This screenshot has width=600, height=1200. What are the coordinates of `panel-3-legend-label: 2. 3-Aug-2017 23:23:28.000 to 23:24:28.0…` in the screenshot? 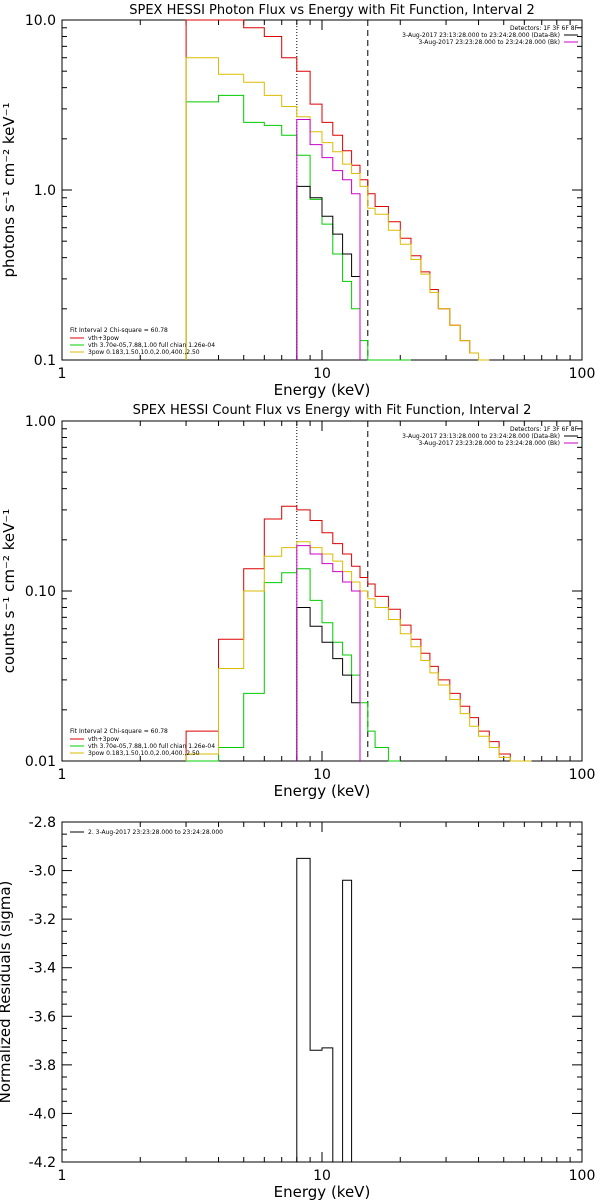 It's located at (155, 832).